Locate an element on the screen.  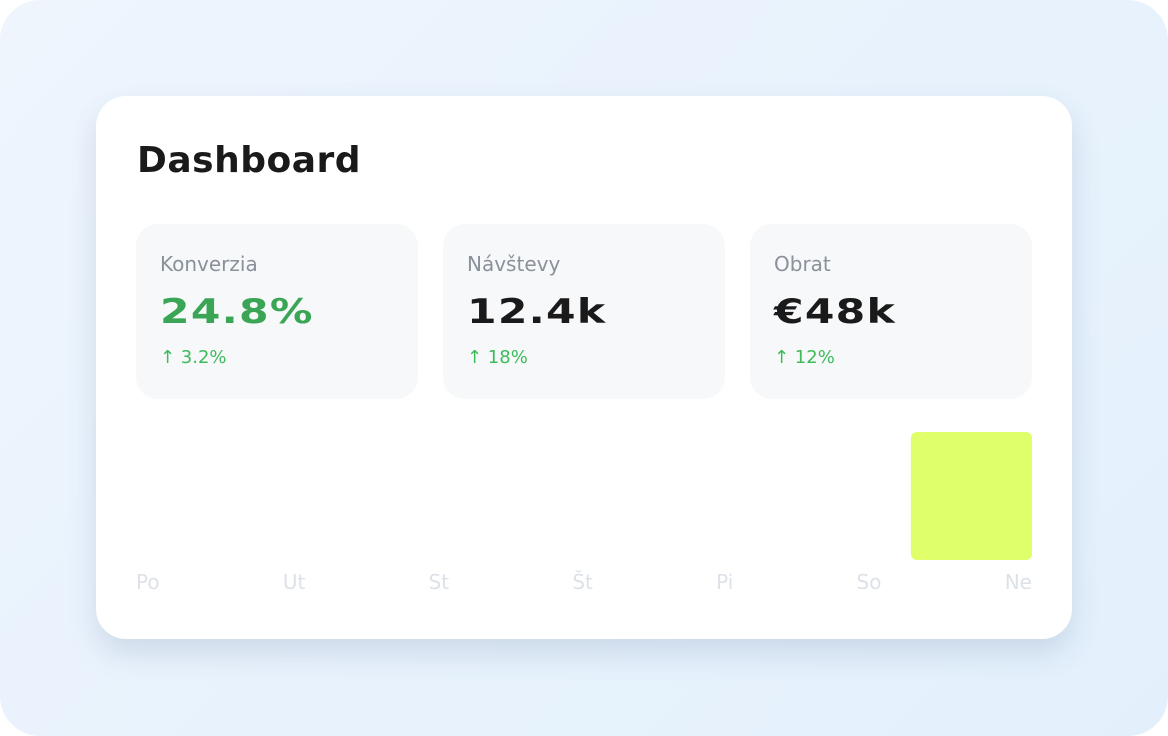
metric-card: Obrat €48k ↑ 12% is located at coordinates (891, 311).